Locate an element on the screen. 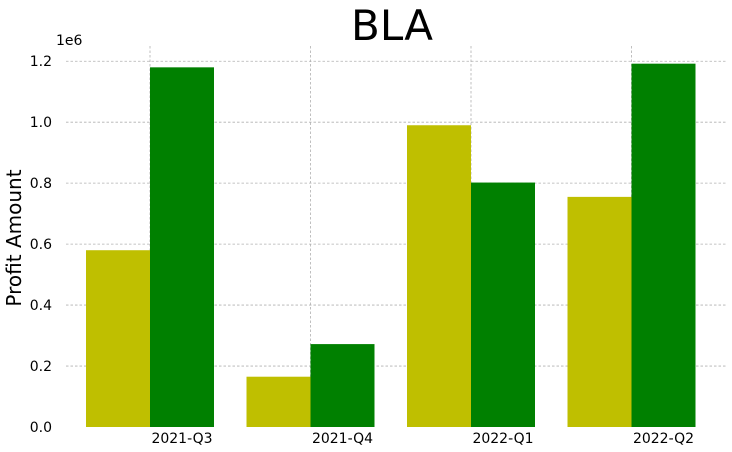 This screenshot has width=732, height=452. chart-title: BLA is located at coordinates (392, 25).